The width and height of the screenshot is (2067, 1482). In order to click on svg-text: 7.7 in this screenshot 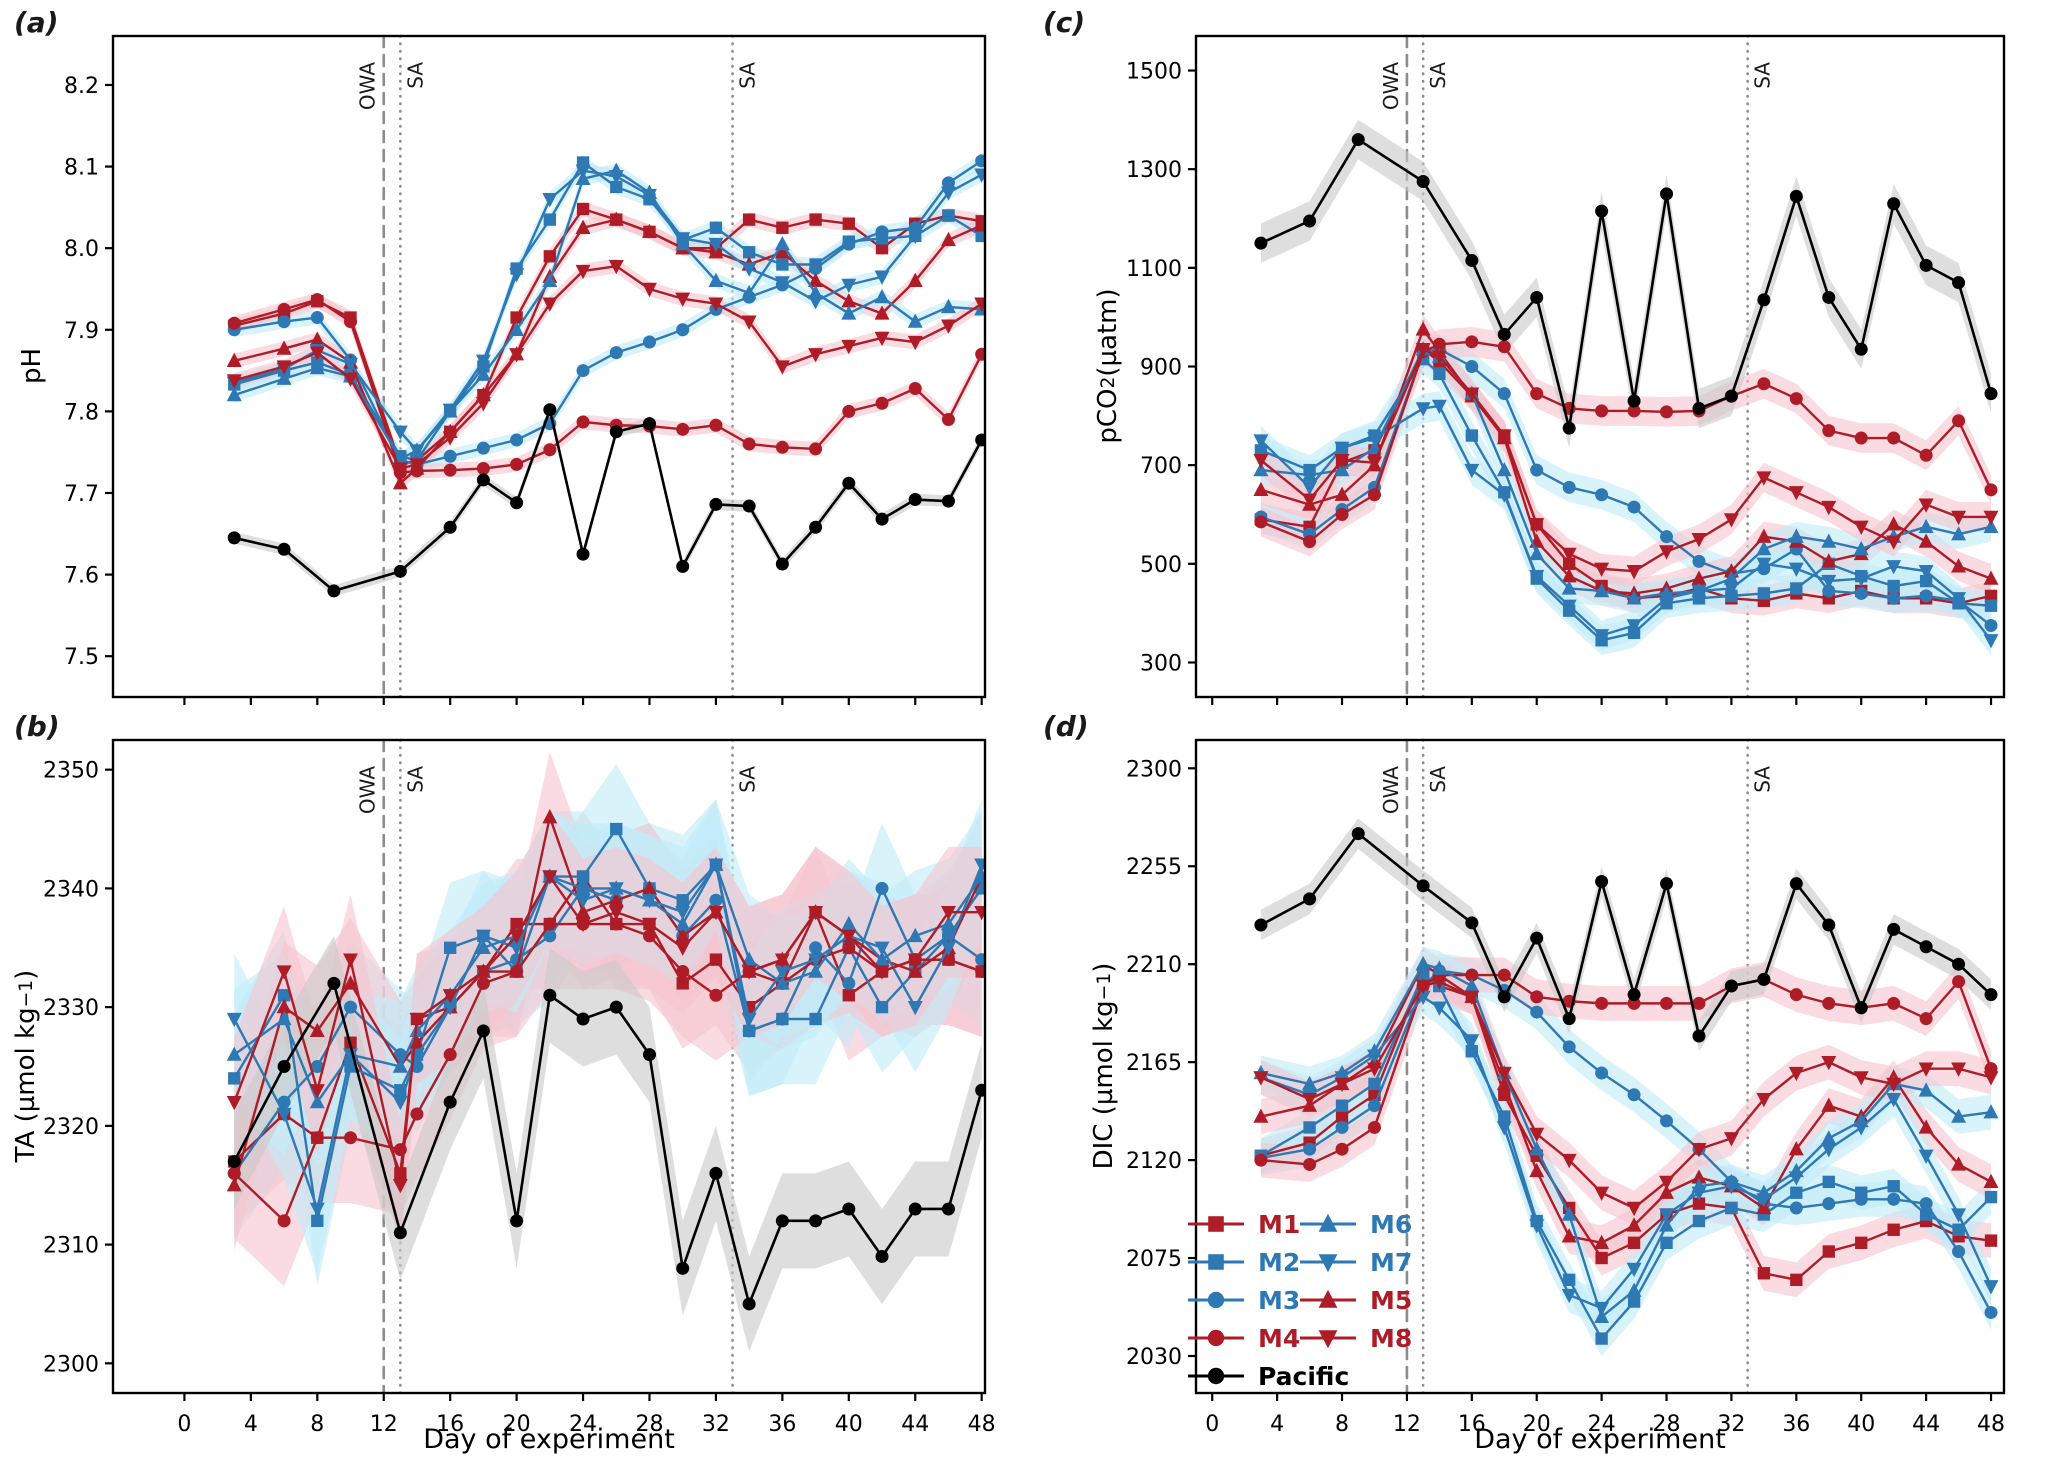, I will do `click(81, 494)`.